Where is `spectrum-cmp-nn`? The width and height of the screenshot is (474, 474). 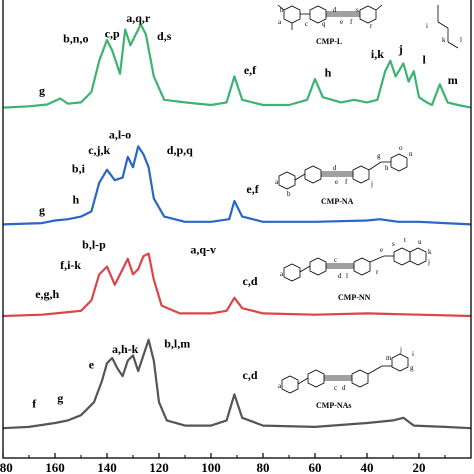
spectrum-cmp-nn is located at coordinates (237, 285).